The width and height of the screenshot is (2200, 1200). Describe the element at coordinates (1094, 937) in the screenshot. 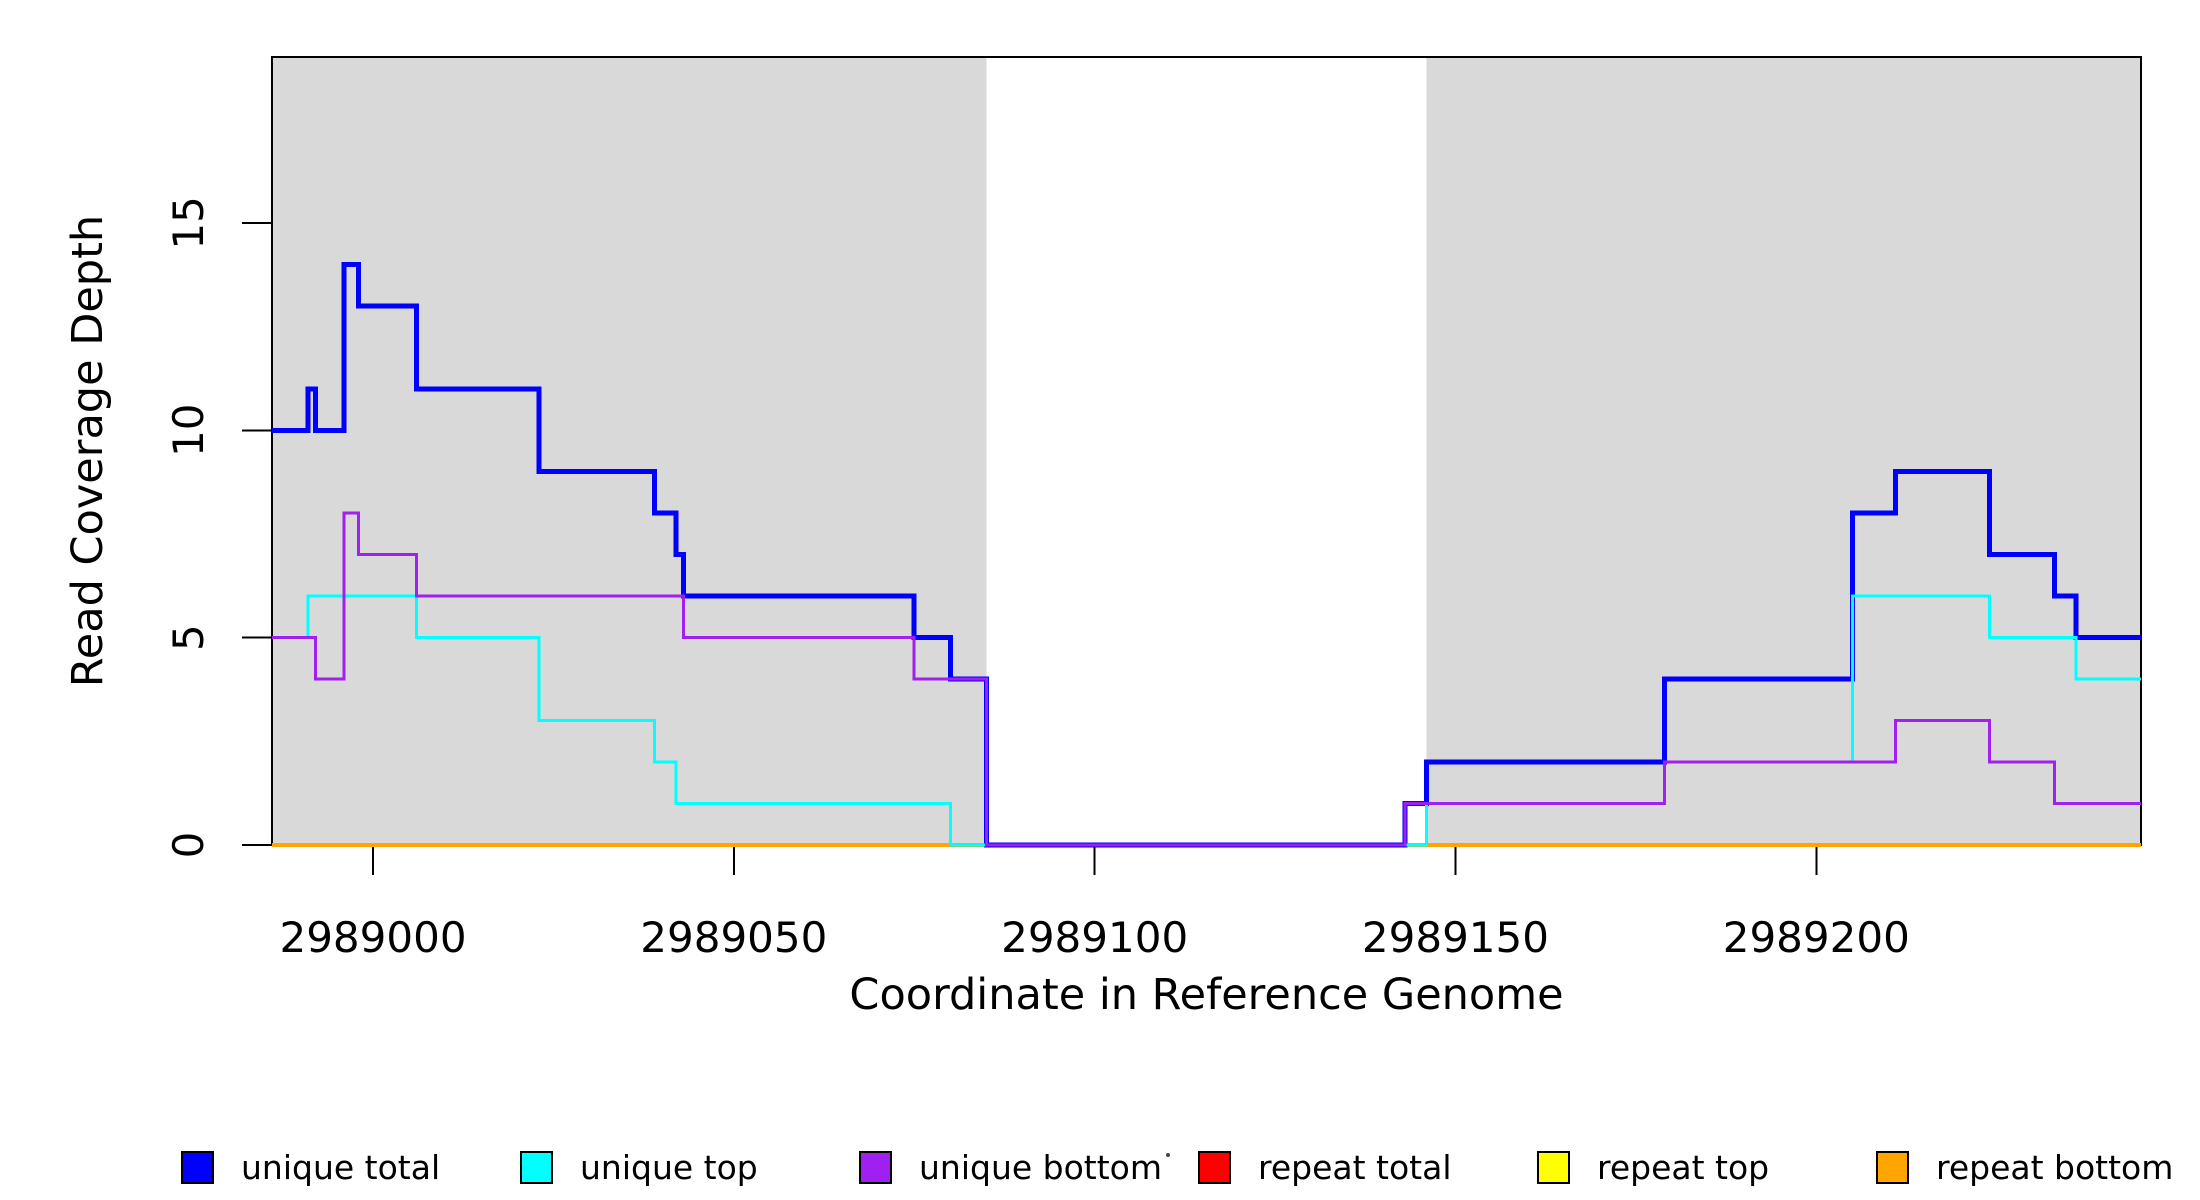

I see `x-tick-label: 2989100` at that location.